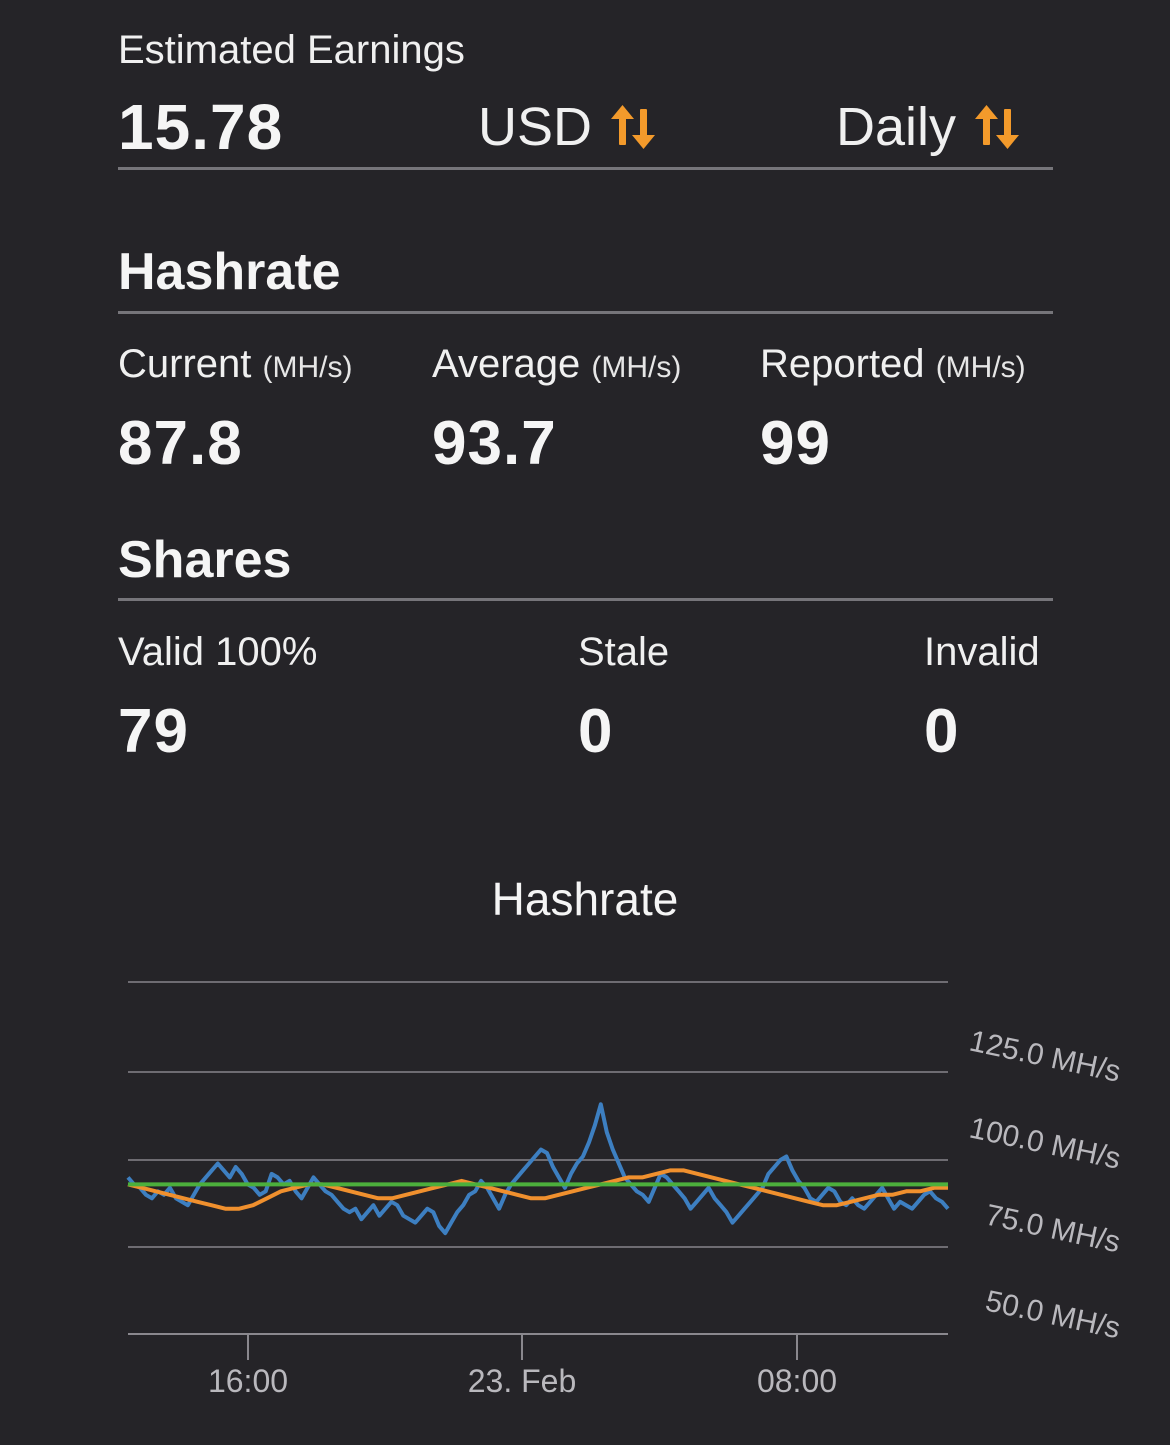 The width and height of the screenshot is (1170, 1445). Describe the element at coordinates (291, 50) in the screenshot. I see `estimated-earnings-label: Estimated Earnings` at that location.